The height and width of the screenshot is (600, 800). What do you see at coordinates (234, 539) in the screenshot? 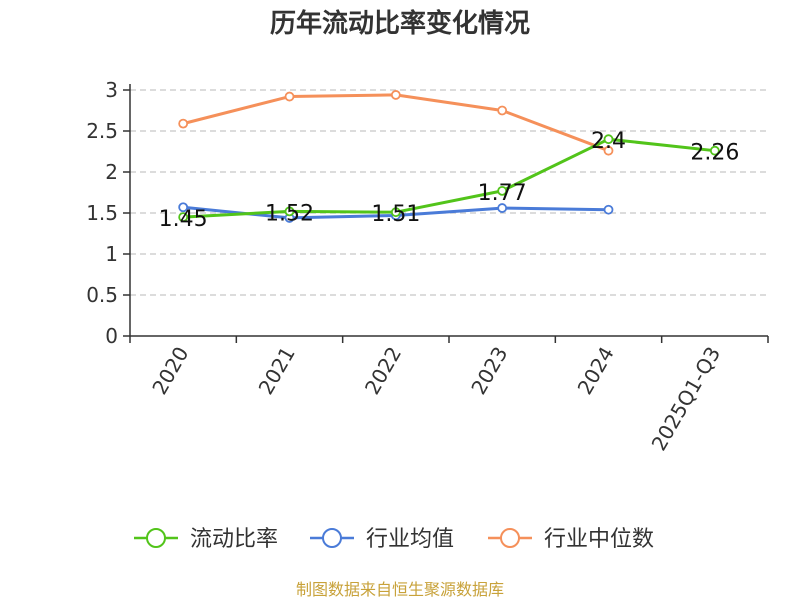
I see `legend-label: 流动比率` at bounding box center [234, 539].